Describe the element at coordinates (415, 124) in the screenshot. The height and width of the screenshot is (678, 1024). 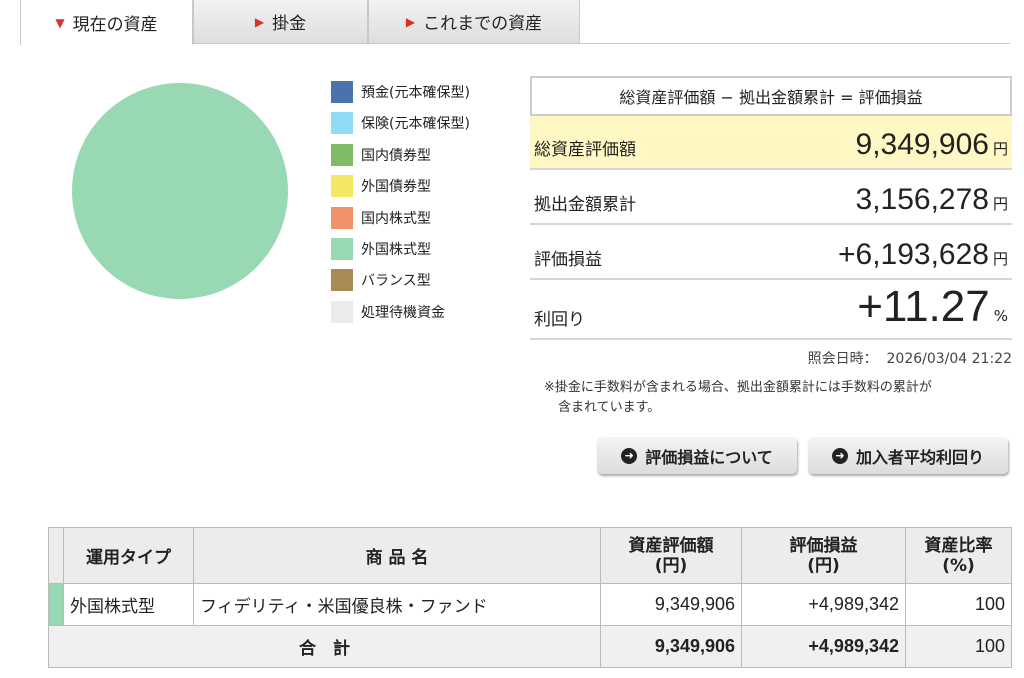
I see `legend-label: 保険(元本確保型)` at that location.